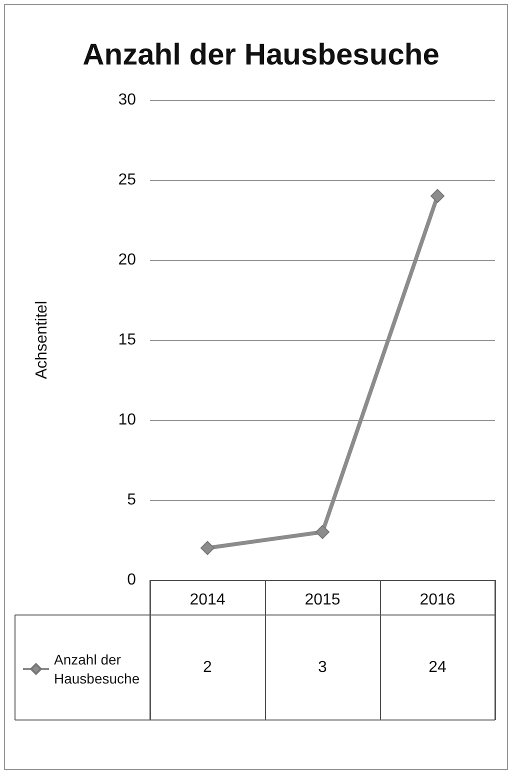  I want to click on data-label: 2, so click(207, 667).